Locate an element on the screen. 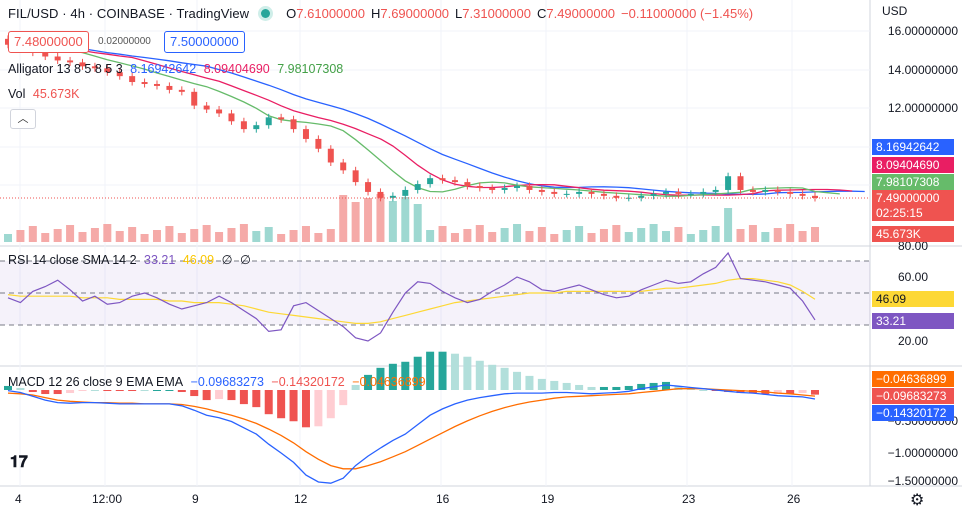  currency-selector: USD is located at coordinates (895, 11).